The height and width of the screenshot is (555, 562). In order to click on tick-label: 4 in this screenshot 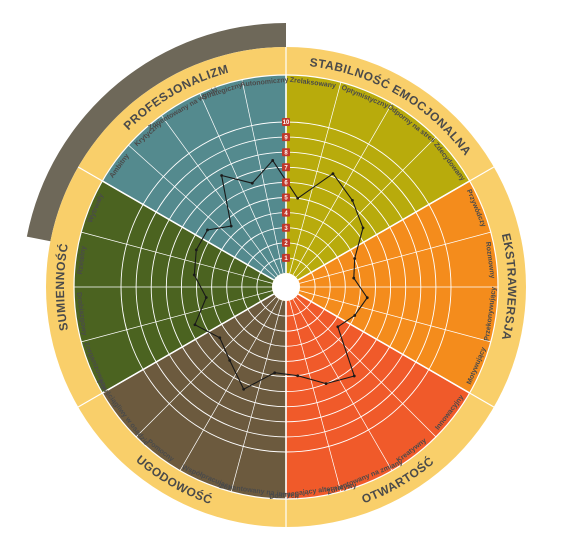, I will do `click(286, 214)`.